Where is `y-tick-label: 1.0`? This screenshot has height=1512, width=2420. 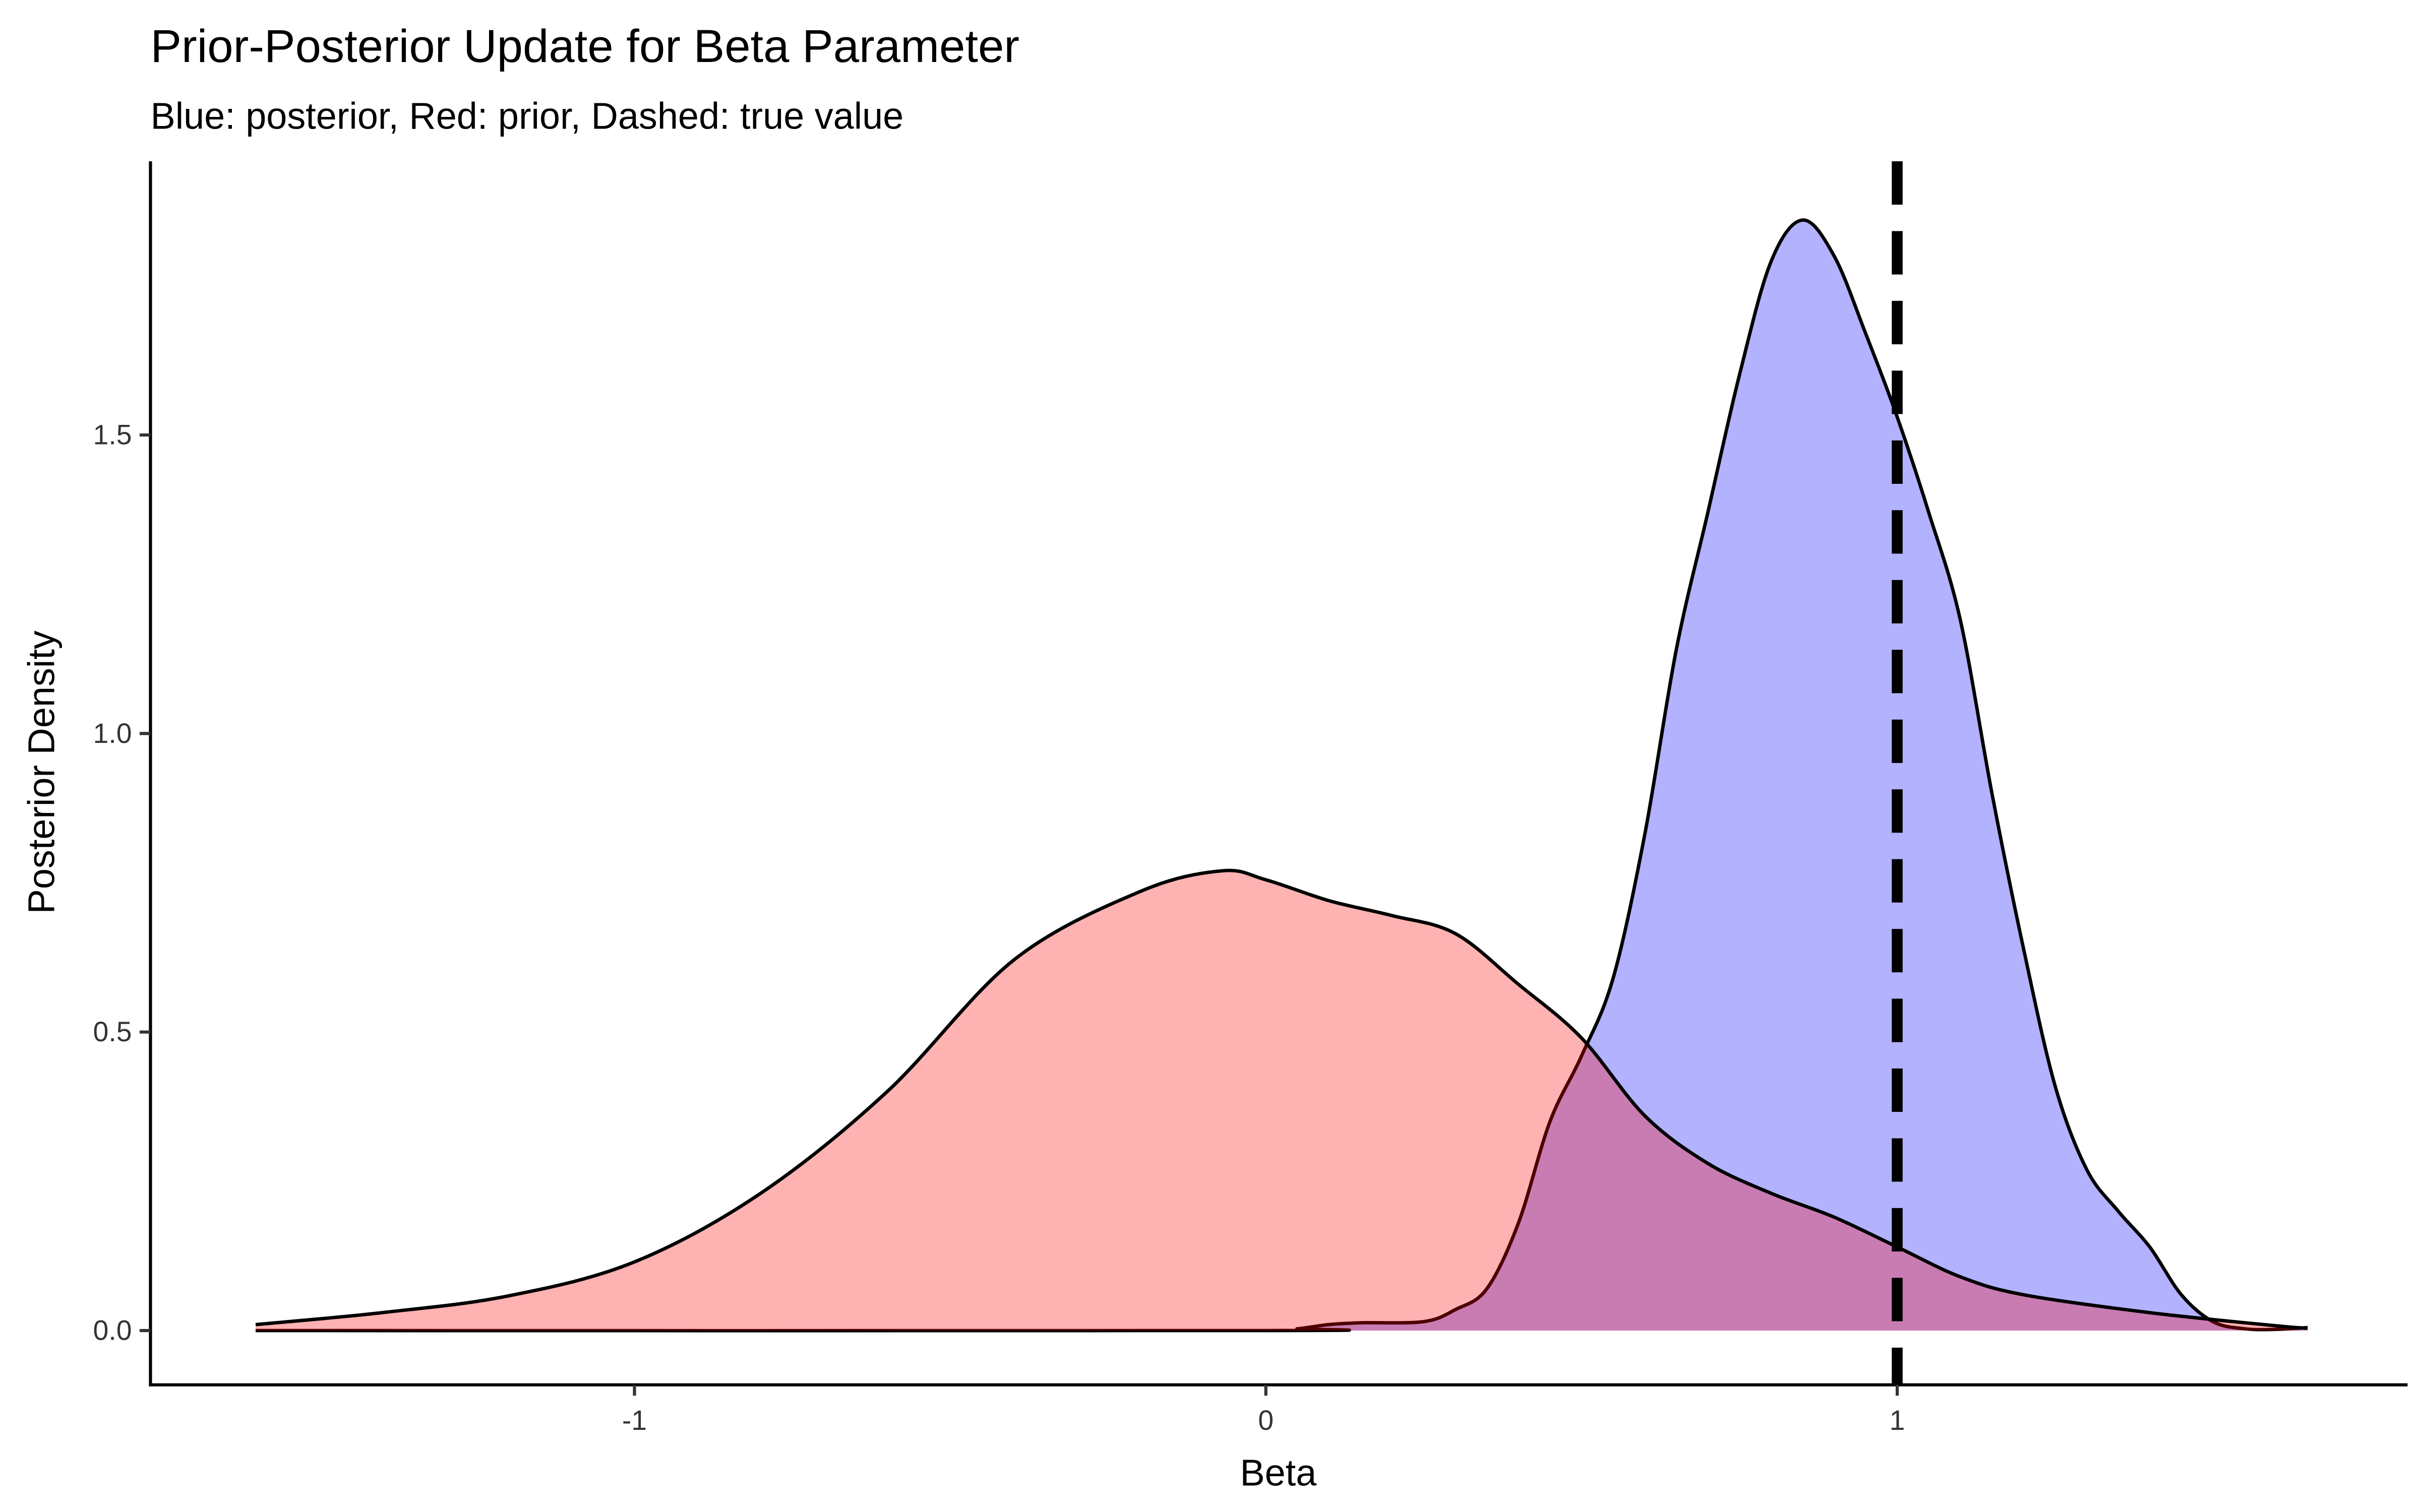
y-tick-label: 1.0 is located at coordinates (112, 733).